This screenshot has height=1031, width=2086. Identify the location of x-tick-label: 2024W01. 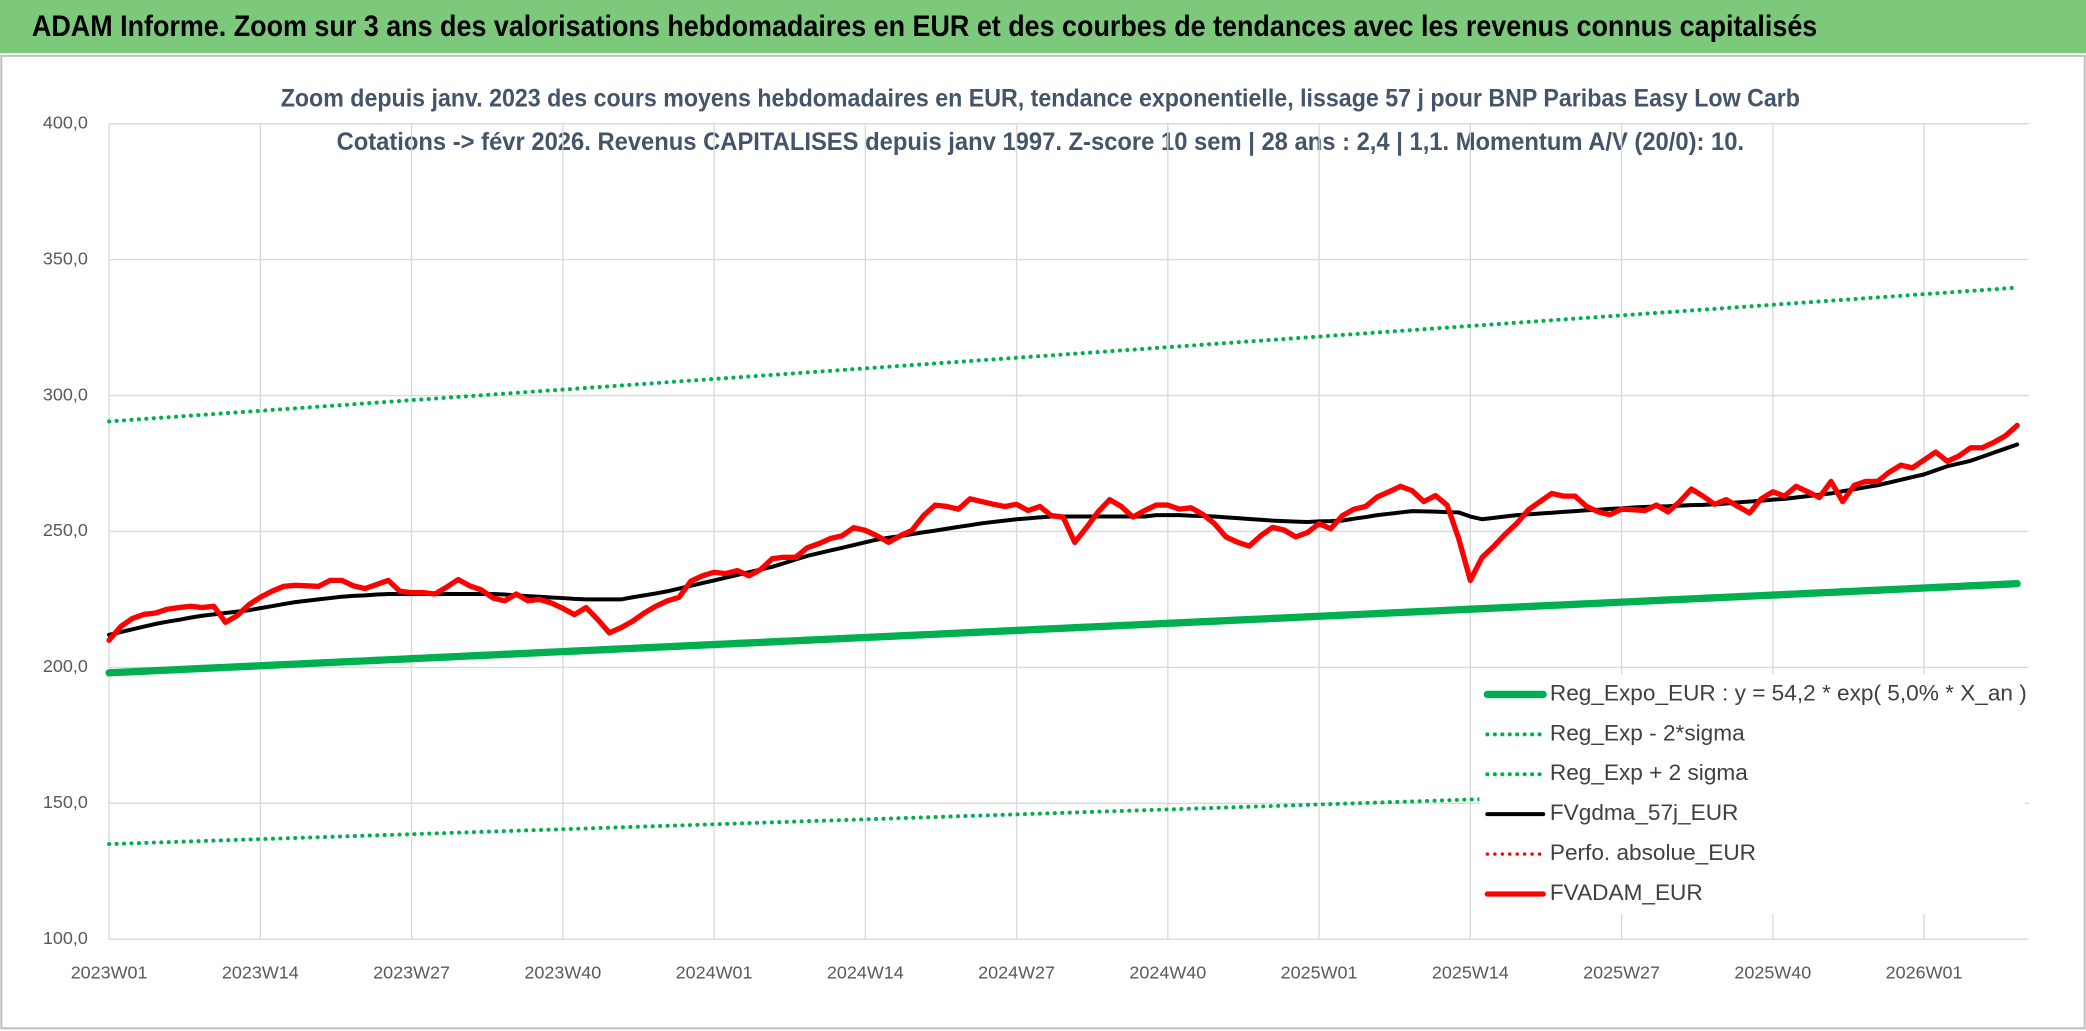
(714, 973).